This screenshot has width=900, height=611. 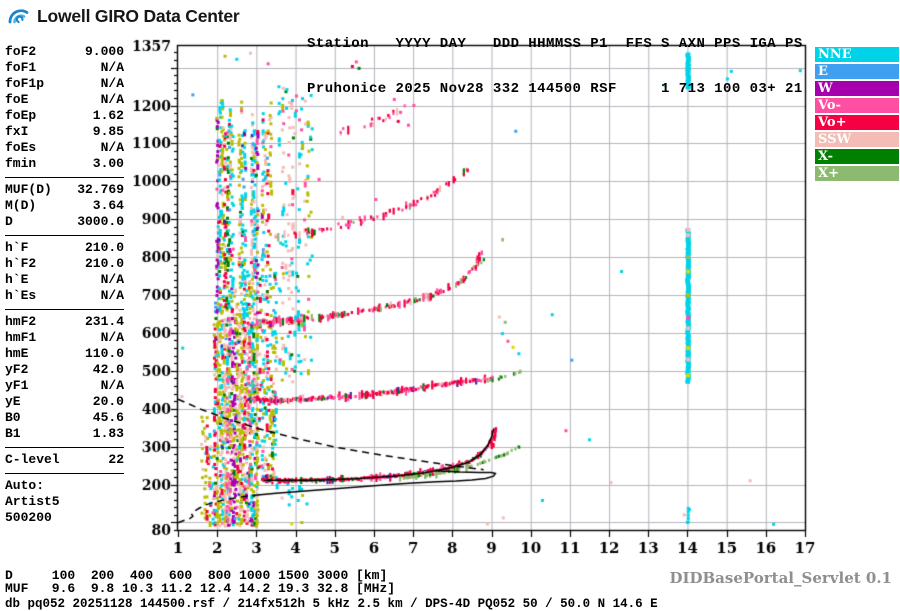 I want to click on param-row: fmin 3.00, so click(x=64, y=164).